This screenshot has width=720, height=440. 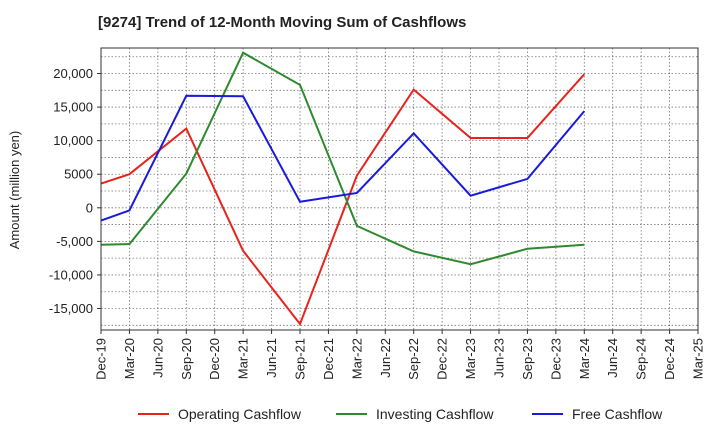 What do you see at coordinates (71, 274) in the screenshot?
I see `y-tick-label: -10,000` at bounding box center [71, 274].